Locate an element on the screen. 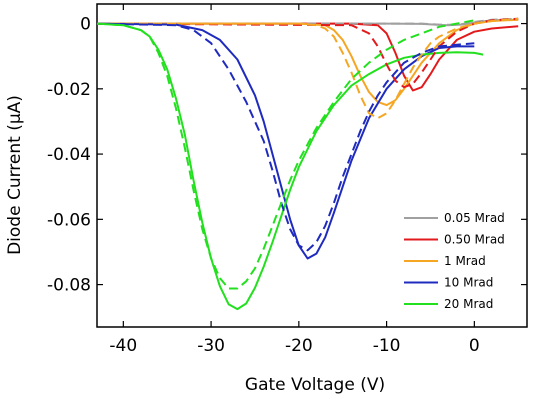 The height and width of the screenshot is (400, 533). legend: 0.05 Mrad 0.50 Mrad 1 Mrad 10 Mrad 20 Mrad is located at coordinates (454, 261).